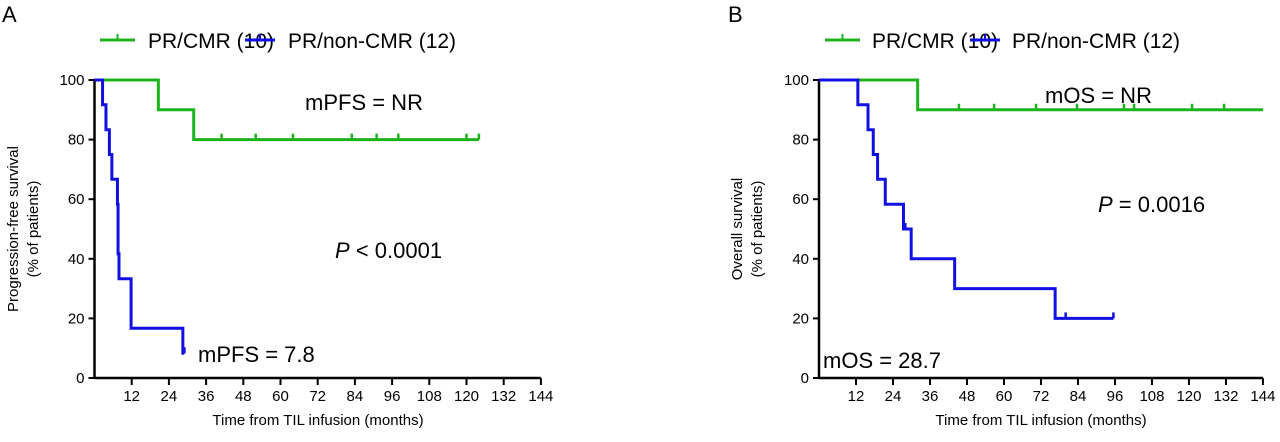 This screenshot has width=1280, height=442. What do you see at coordinates (735, 14) in the screenshot?
I see `panel-label: B` at bounding box center [735, 14].